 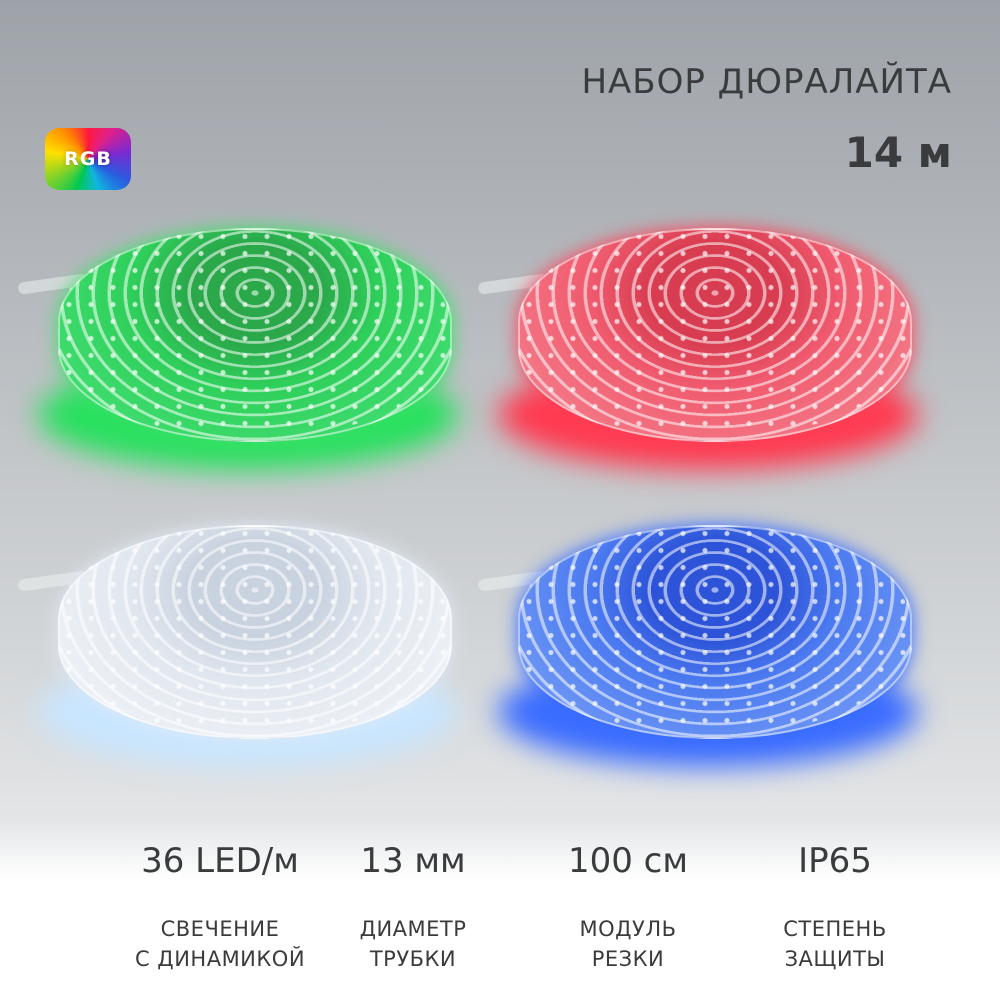 I want to click on spec-led-density: 36 LED/м СВЕЧЕНИЕ С ДИНАМИКОЙ, so click(x=220, y=906).